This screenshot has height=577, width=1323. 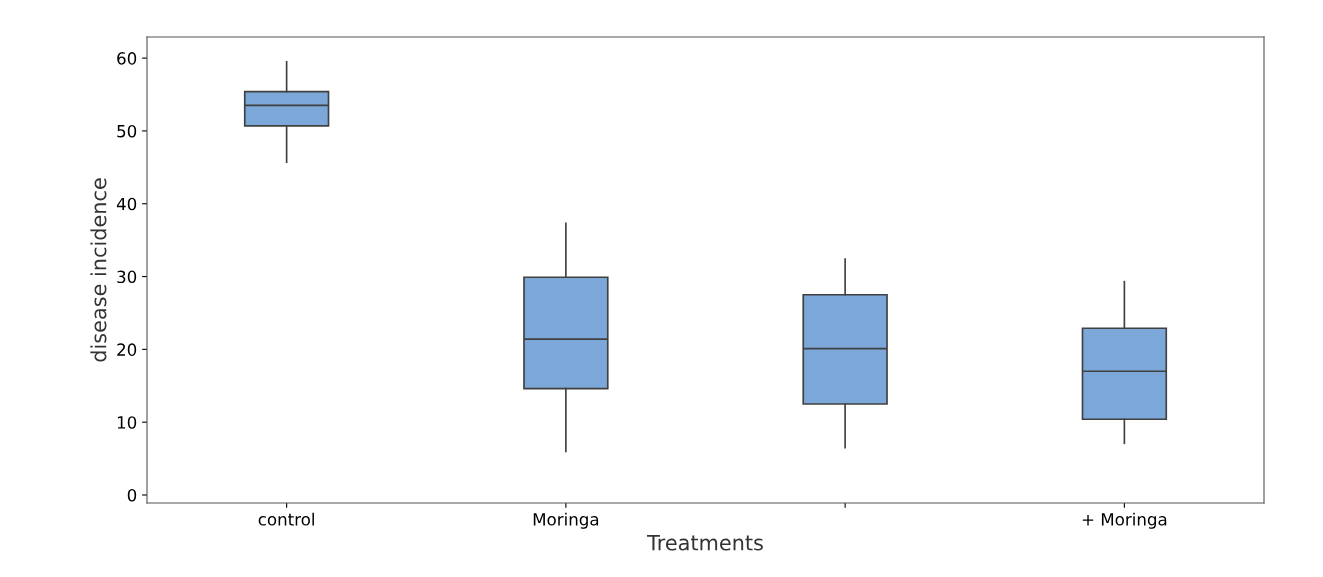 What do you see at coordinates (126, 204) in the screenshot?
I see `y-tick-label: 40` at bounding box center [126, 204].